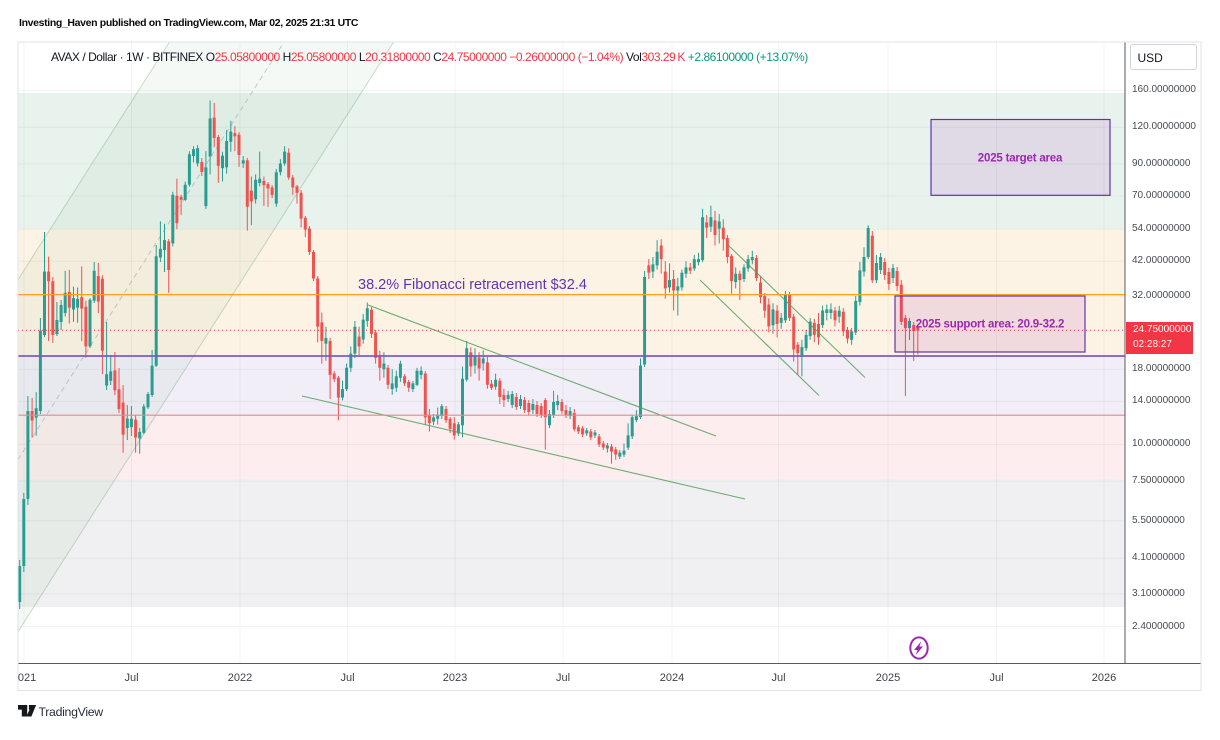  I want to click on svg-text:38.2% Fibonacci retracement $3: 38.2% Fibonacci retracement $32.4, so click(472, 285).